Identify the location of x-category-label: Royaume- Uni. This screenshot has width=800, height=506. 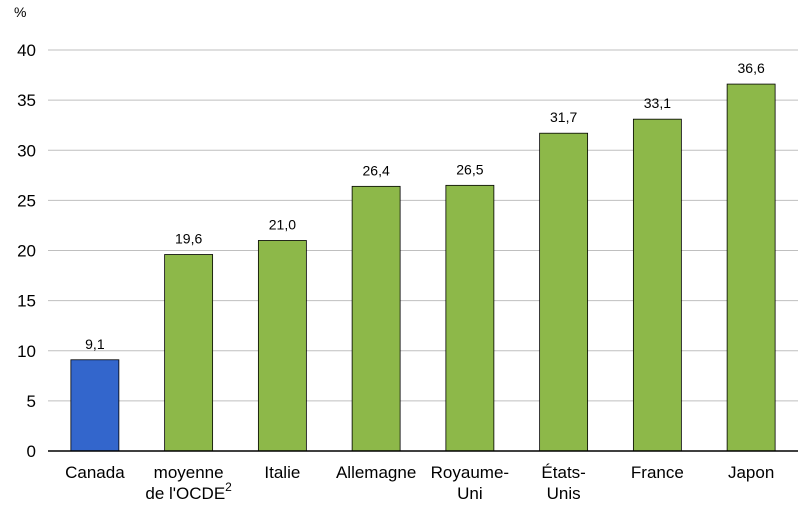
(470, 483).